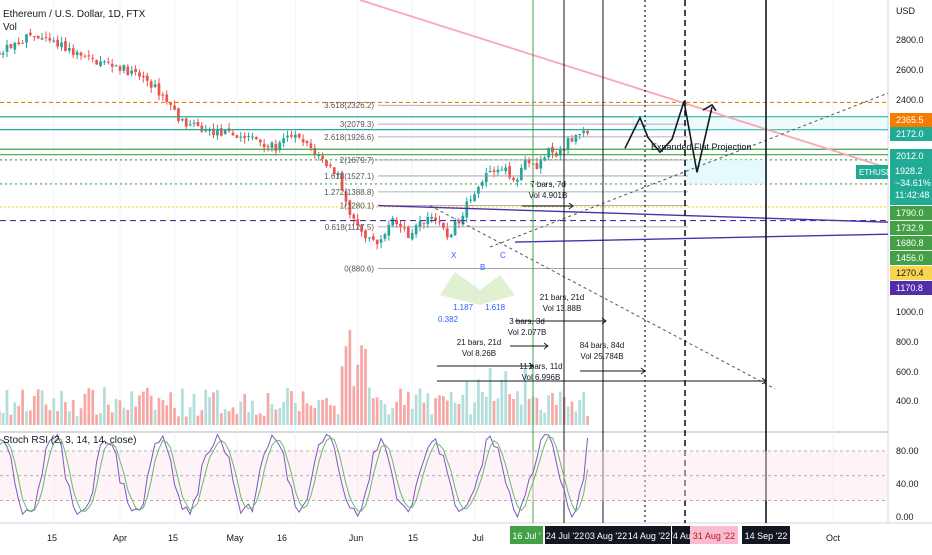 Image resolution: width=932 pixels, height=555 pixels. Describe the element at coordinates (910, 120) in the screenshot. I see `price-tag-0: 2365.5` at that location.